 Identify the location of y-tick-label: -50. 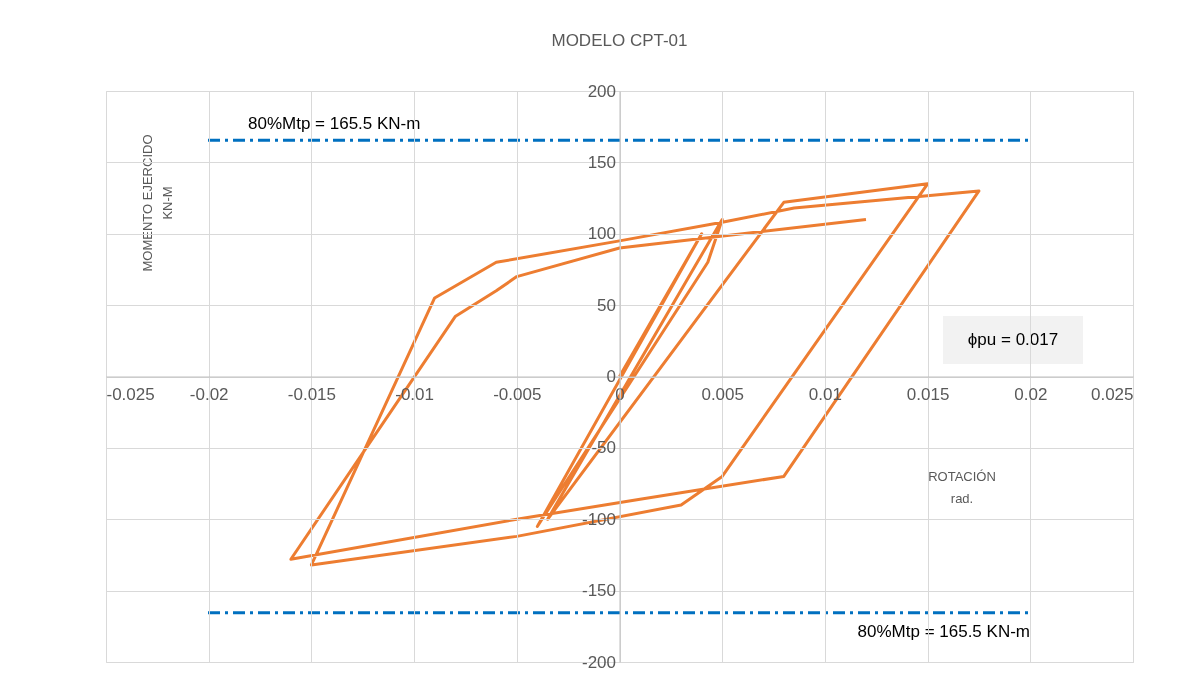
(603, 448).